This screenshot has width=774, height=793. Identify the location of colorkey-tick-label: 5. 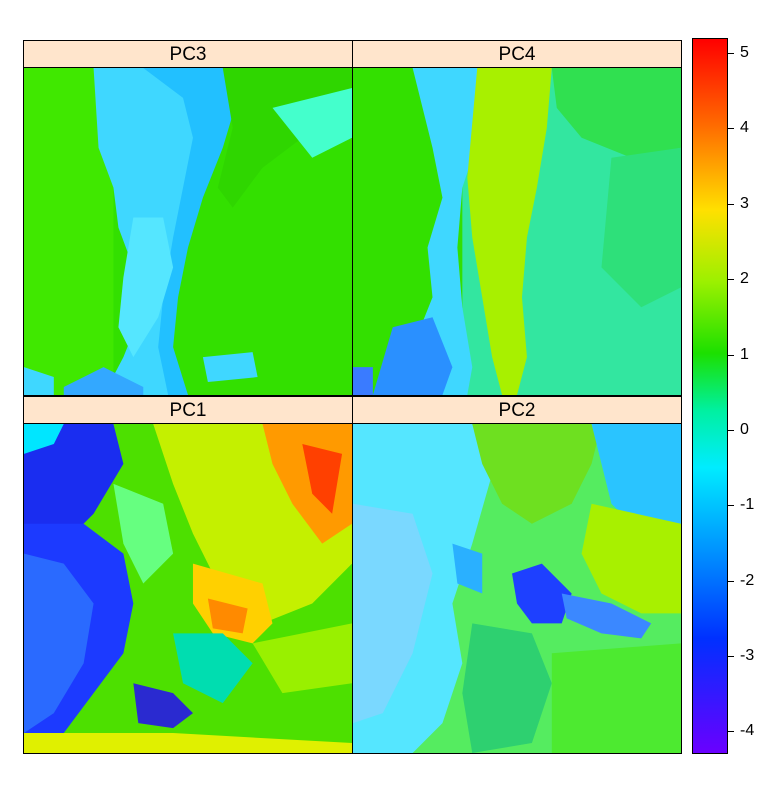
(744, 52).